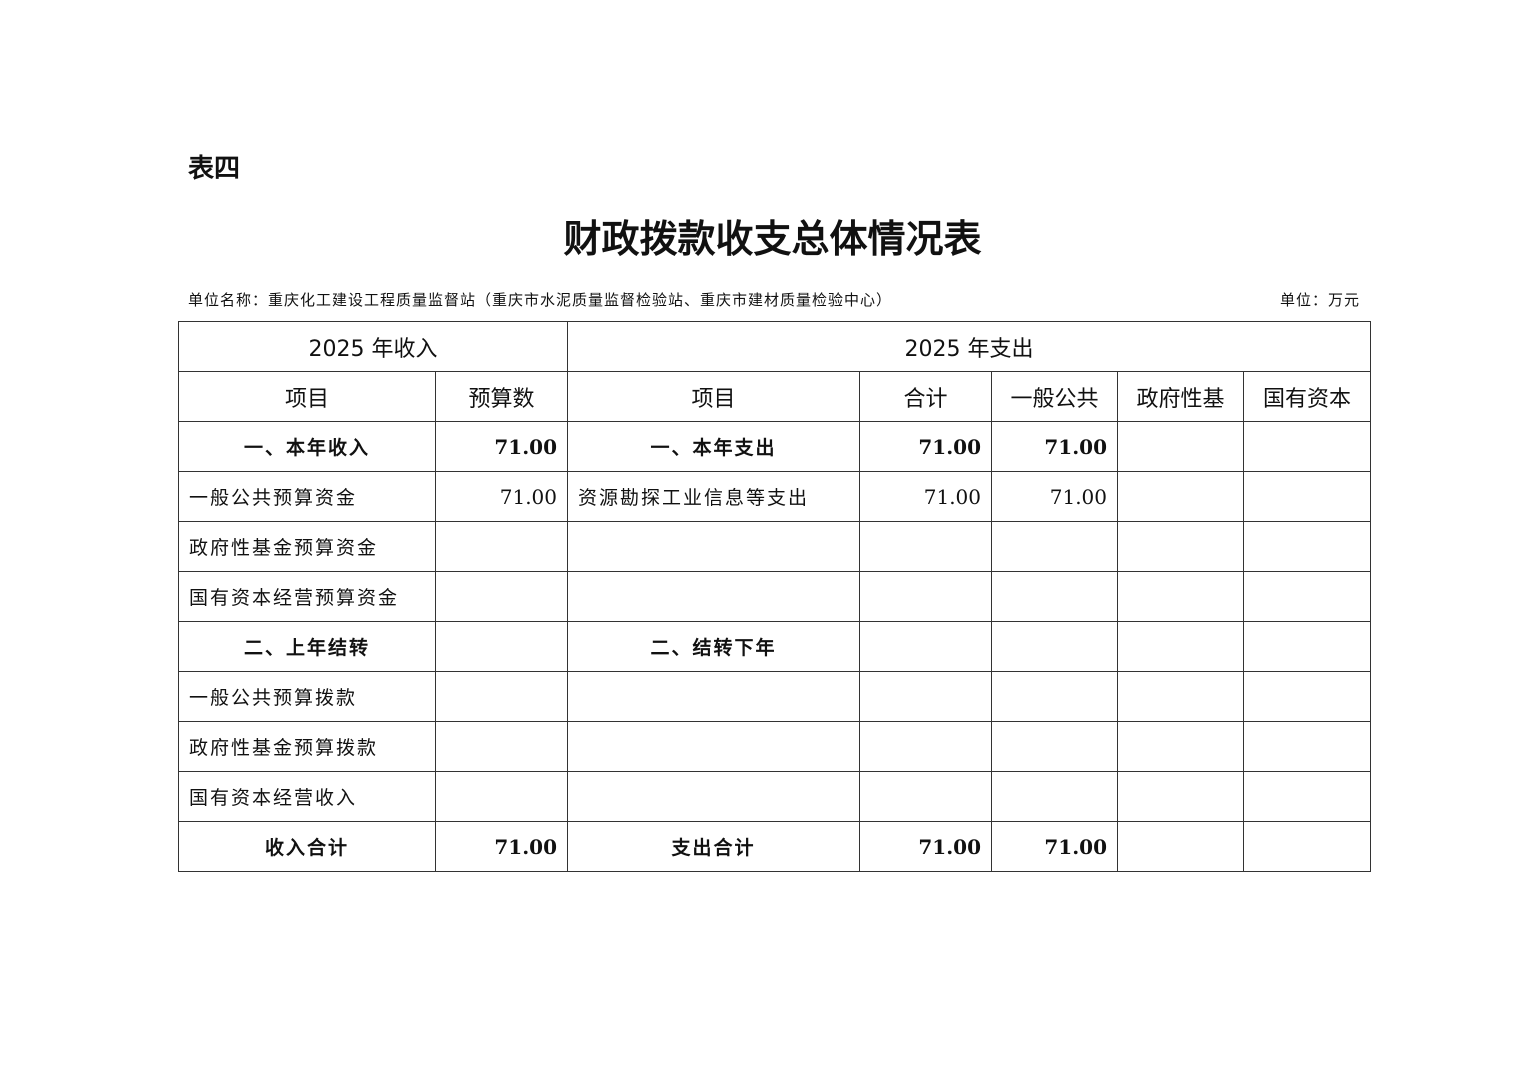 This screenshot has width=1520, height=1074. Describe the element at coordinates (214, 169) in the screenshot. I see `table-label: 表四` at that location.